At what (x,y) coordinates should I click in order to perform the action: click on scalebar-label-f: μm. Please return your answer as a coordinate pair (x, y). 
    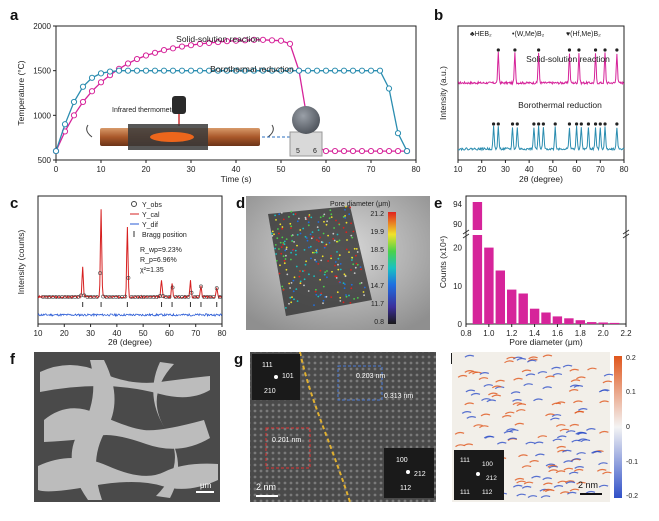
    Looking at the image, I should click on (206, 485).